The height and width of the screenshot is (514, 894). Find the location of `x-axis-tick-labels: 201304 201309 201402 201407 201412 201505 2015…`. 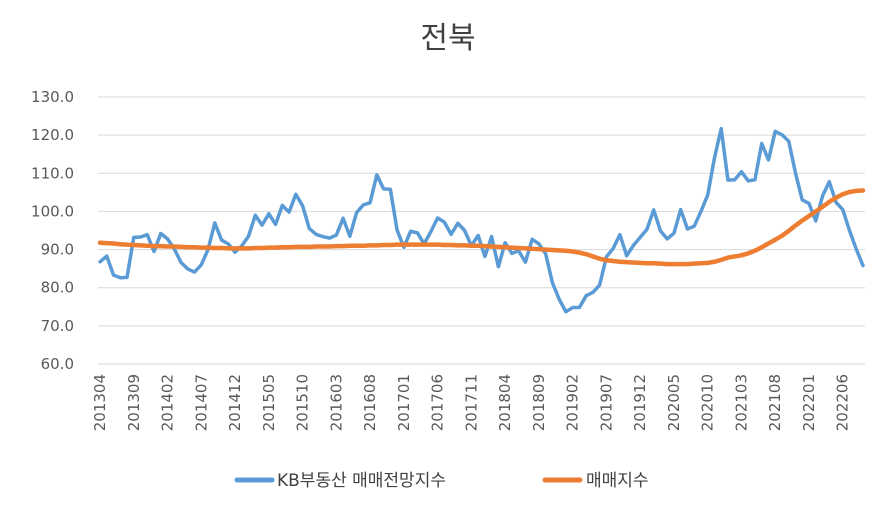

x-axis-tick-labels: 201304 201309 201402 201407 201412 201505 2015… is located at coordinates (471, 402).